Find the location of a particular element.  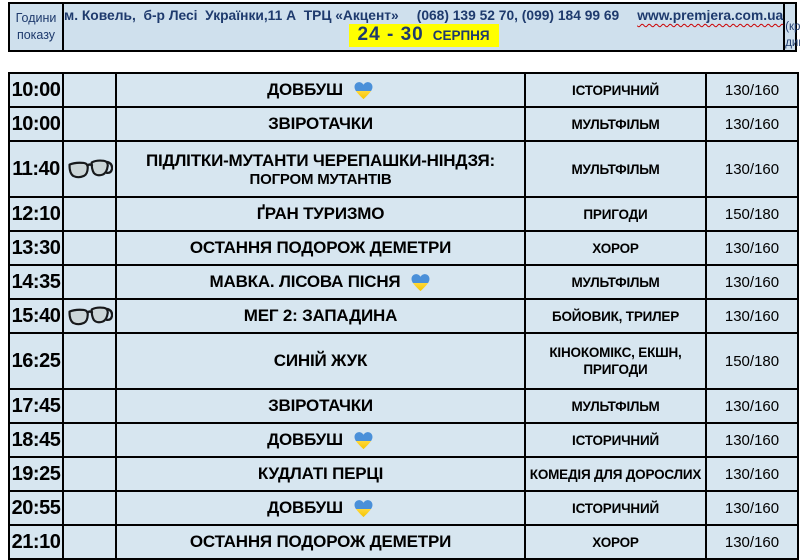

genre-cell: КОМЕДІЯ ДЛЯ ДОРОСЛИХ is located at coordinates (615, 474).